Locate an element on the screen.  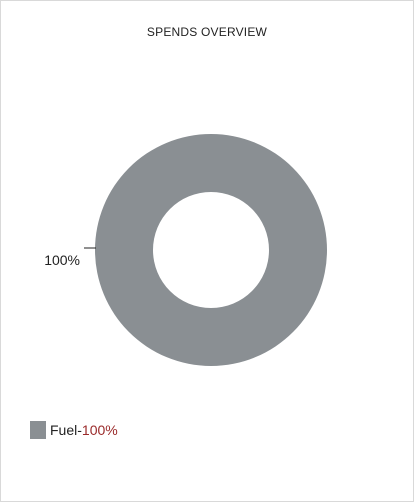
legend: Fuel-100% is located at coordinates (74, 430).